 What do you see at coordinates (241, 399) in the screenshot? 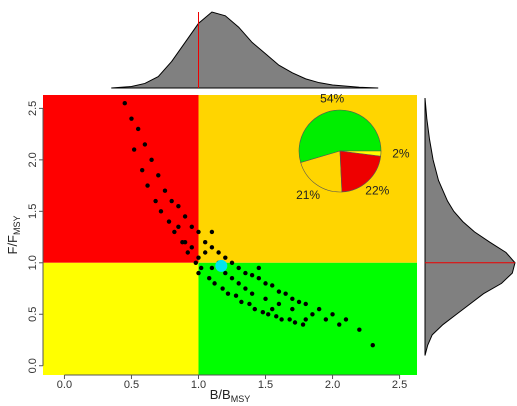
I see `x-label-sub: MSY` at bounding box center [241, 399].